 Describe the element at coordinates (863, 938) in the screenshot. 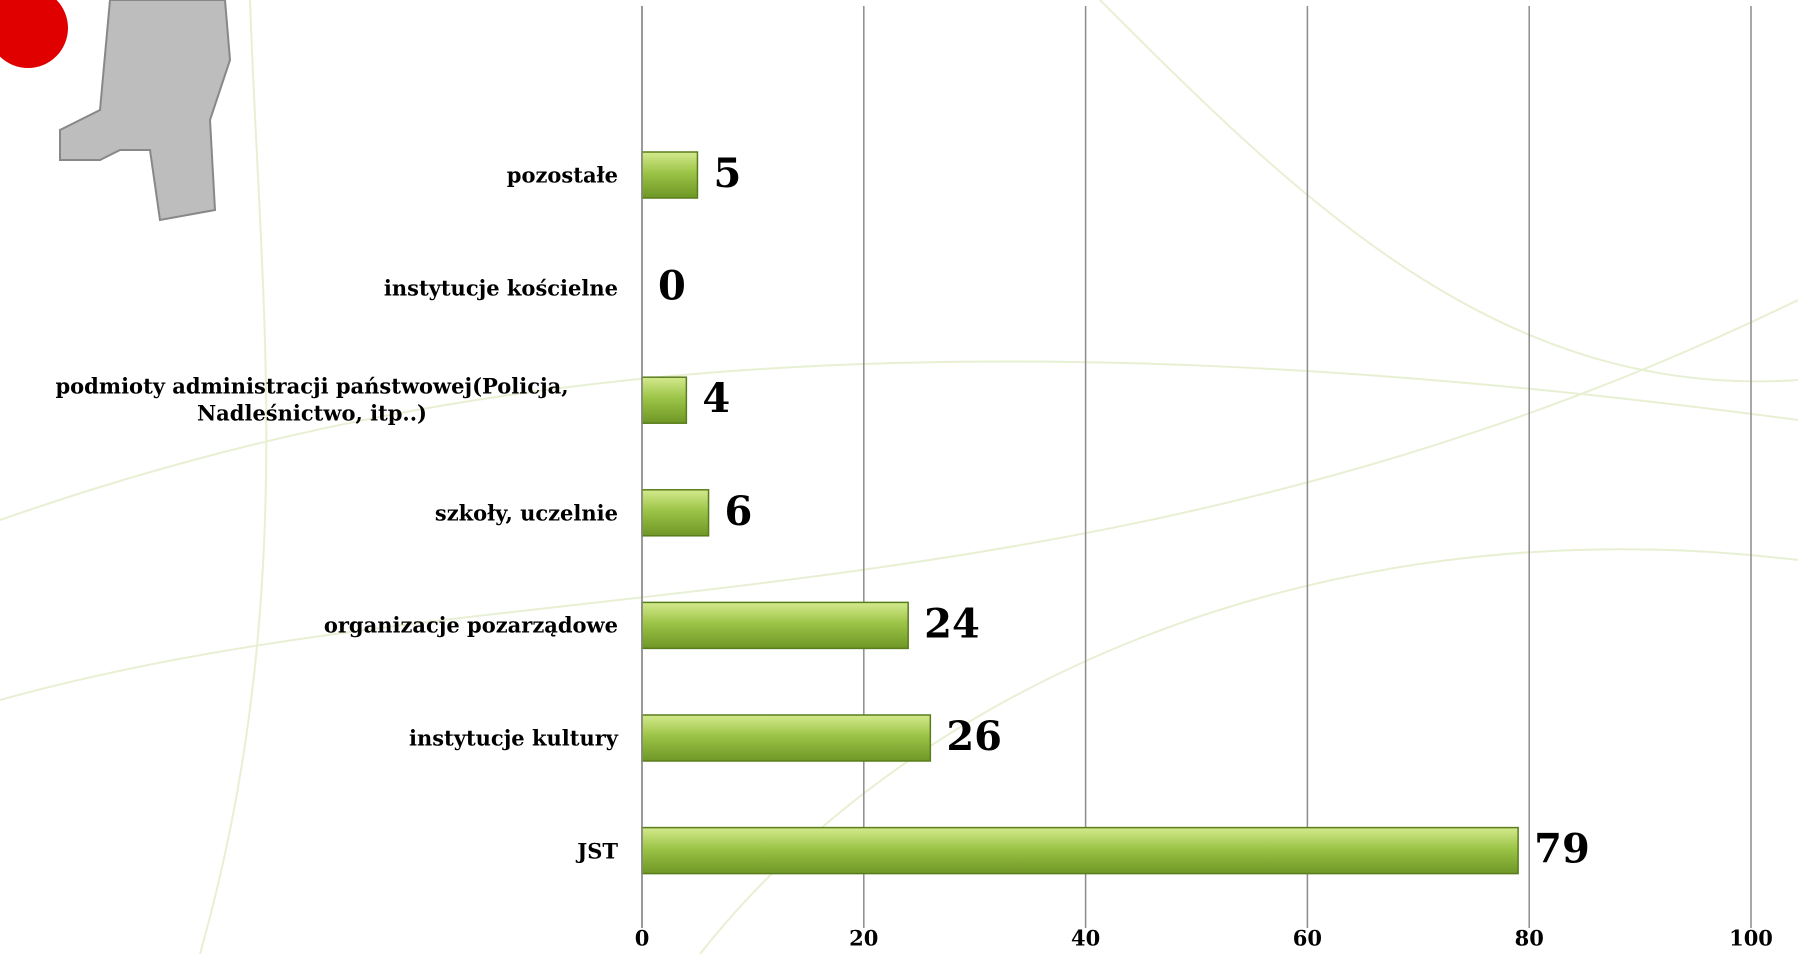

I see `x-tick-label: 20` at that location.